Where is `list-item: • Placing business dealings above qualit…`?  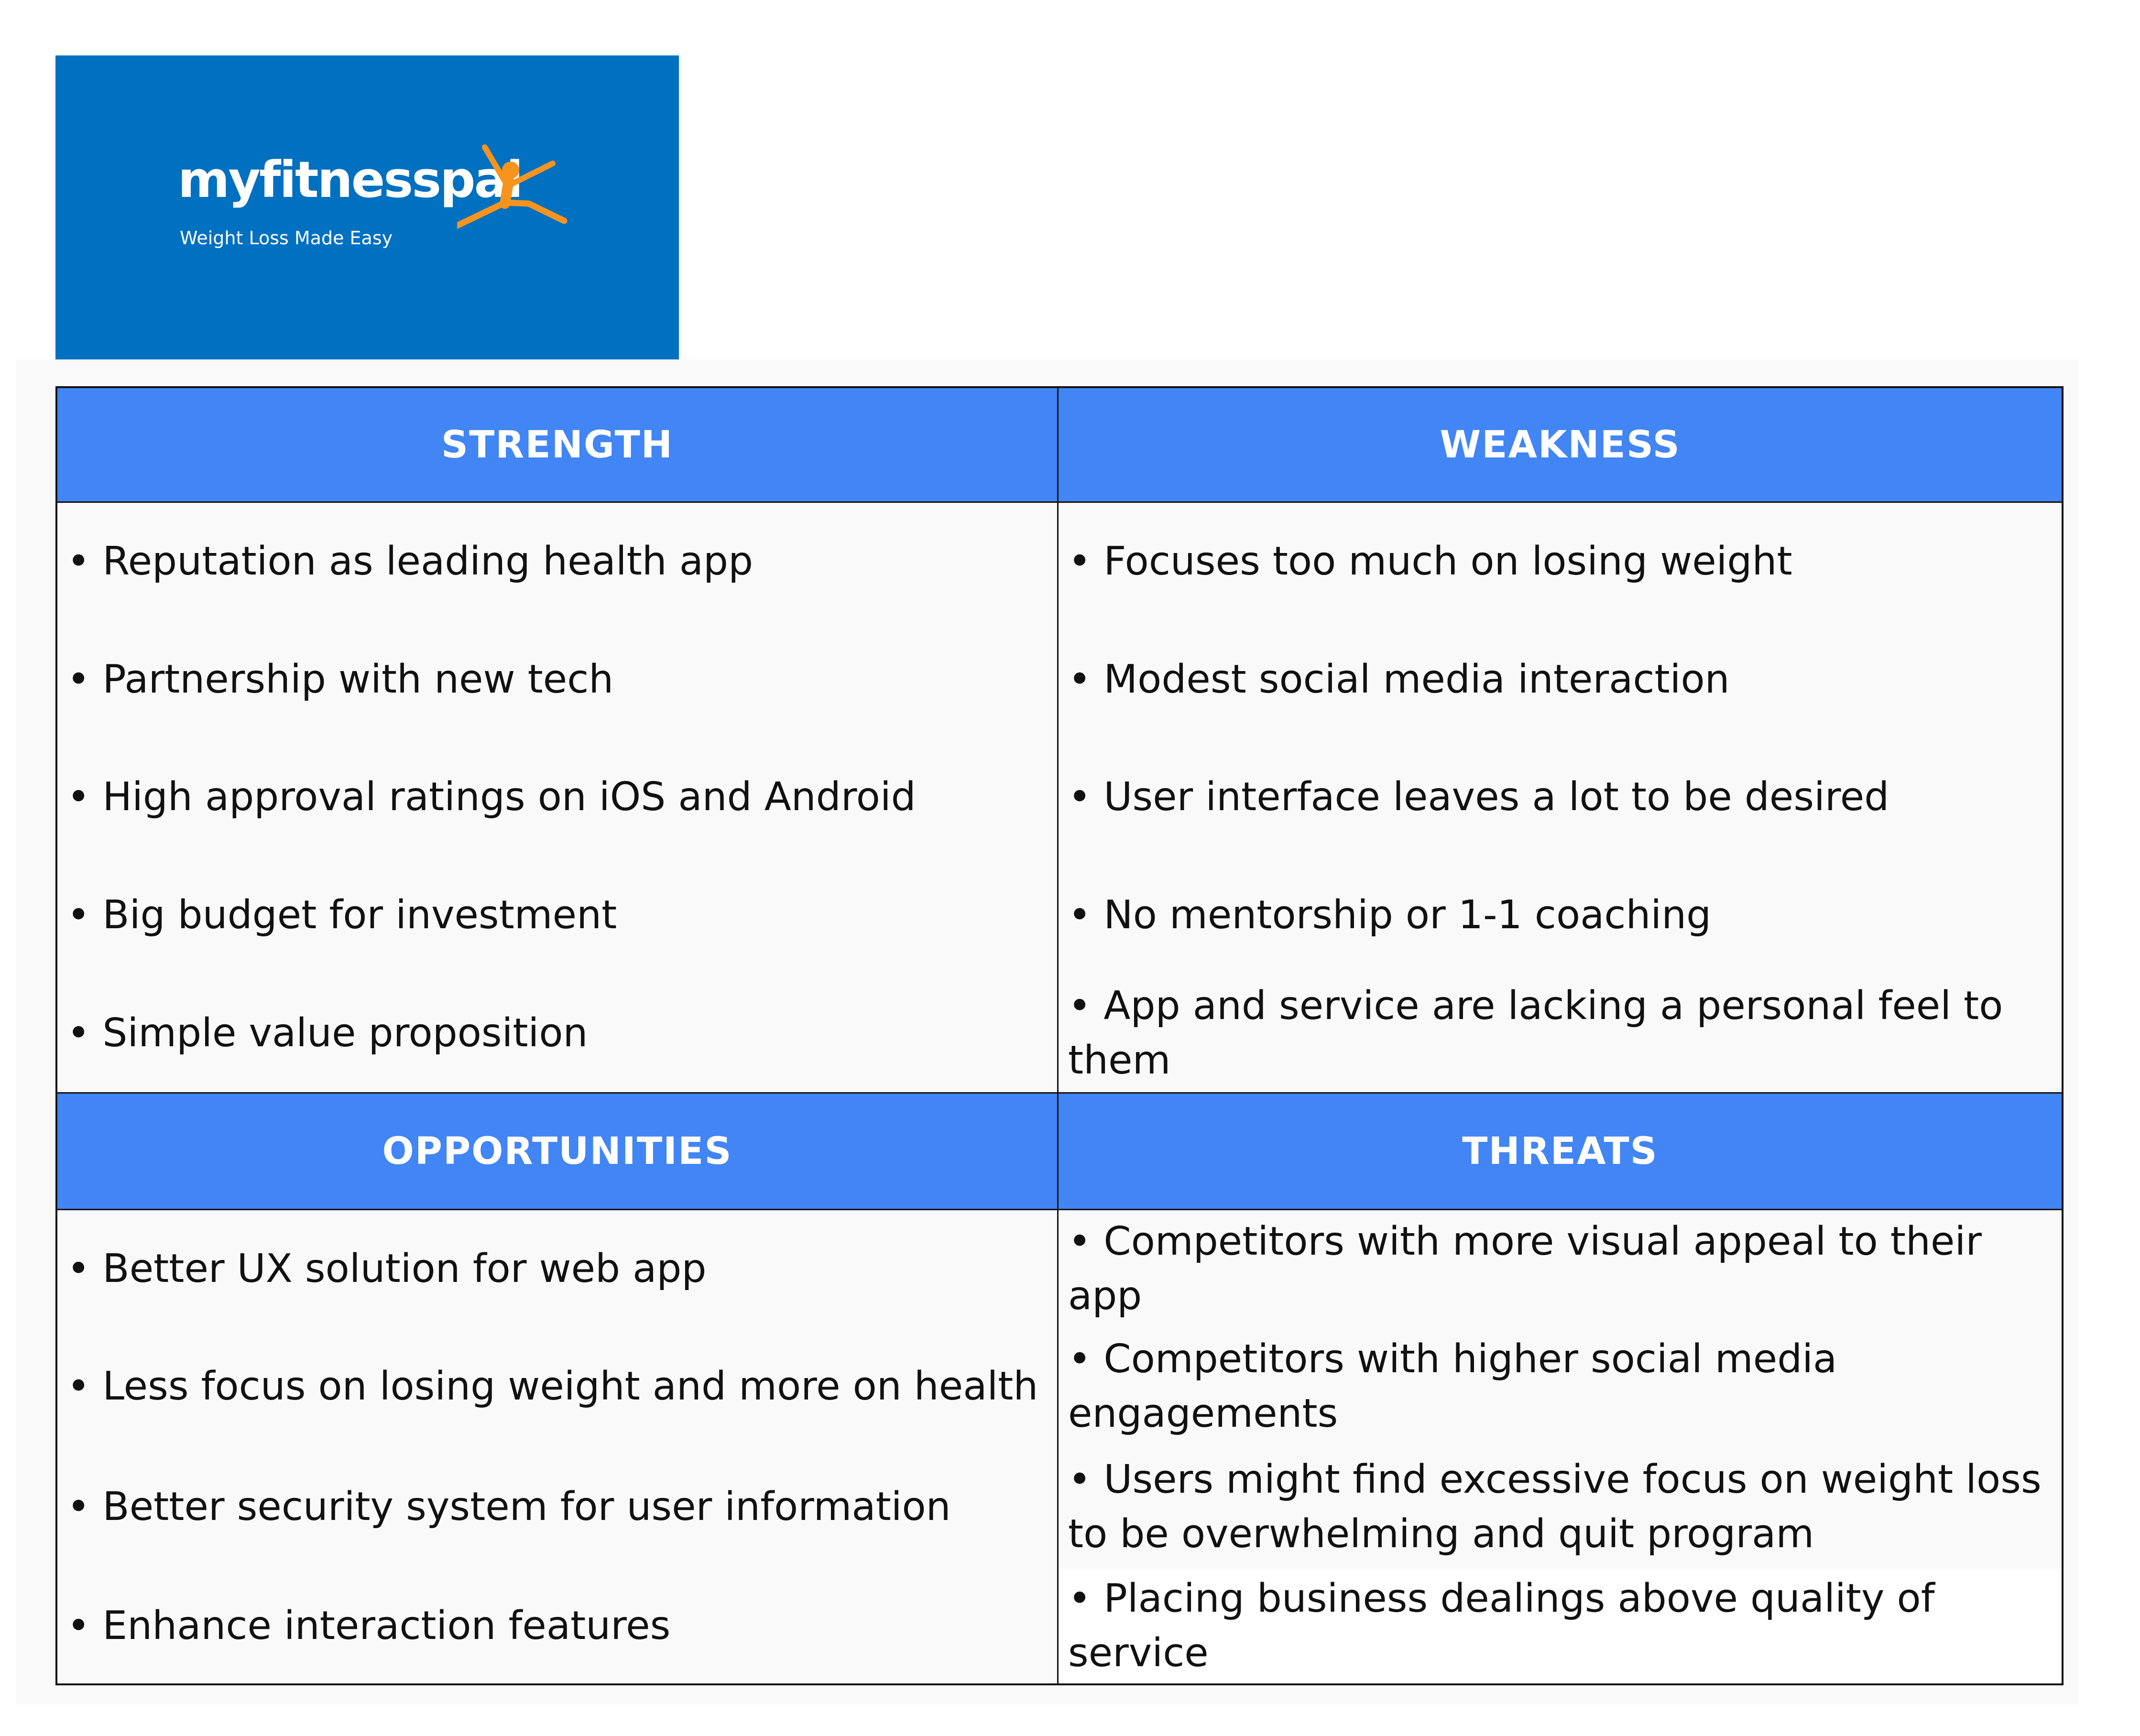
list-item: • Placing business dealings above qualit… is located at coordinates (1561, 1626).